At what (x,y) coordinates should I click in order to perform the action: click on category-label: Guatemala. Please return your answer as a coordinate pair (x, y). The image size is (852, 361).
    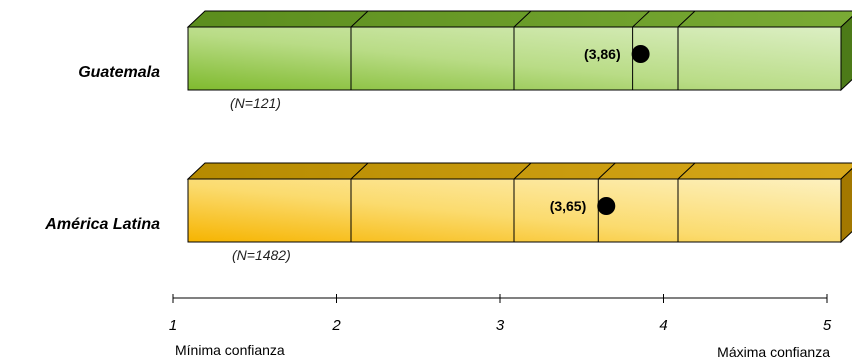
    Looking at the image, I should click on (119, 72).